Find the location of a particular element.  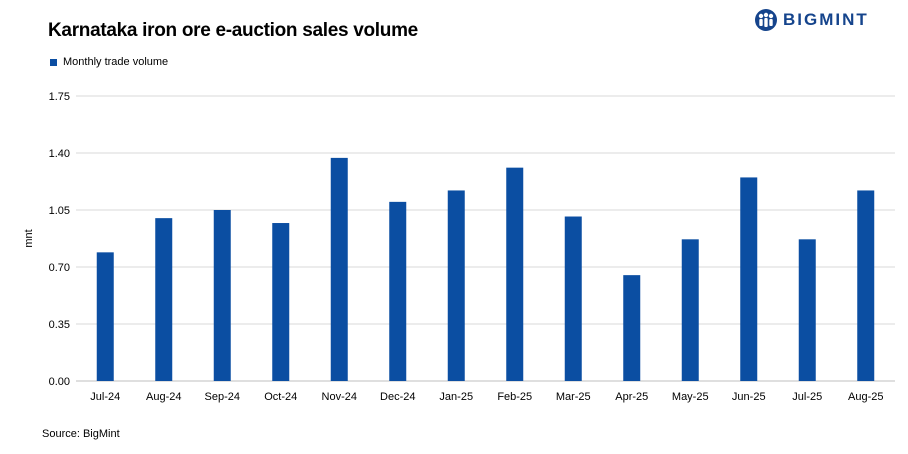

x-tick-label: Aug-24 is located at coordinates (163, 397).